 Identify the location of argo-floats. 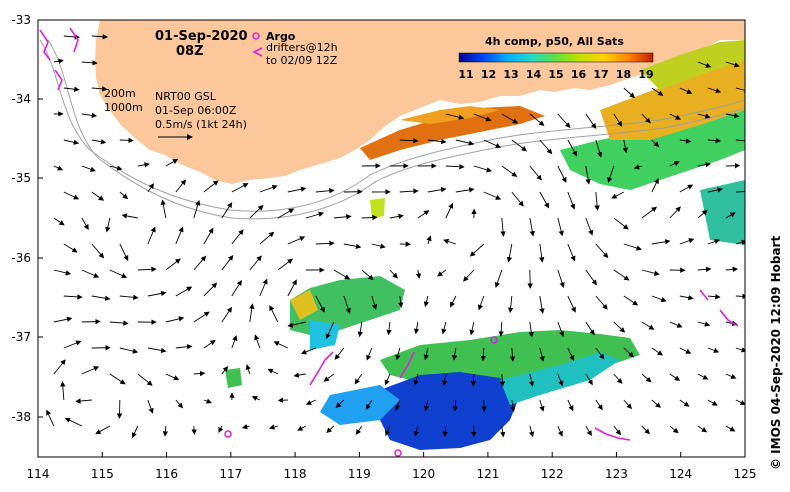
(361, 396).